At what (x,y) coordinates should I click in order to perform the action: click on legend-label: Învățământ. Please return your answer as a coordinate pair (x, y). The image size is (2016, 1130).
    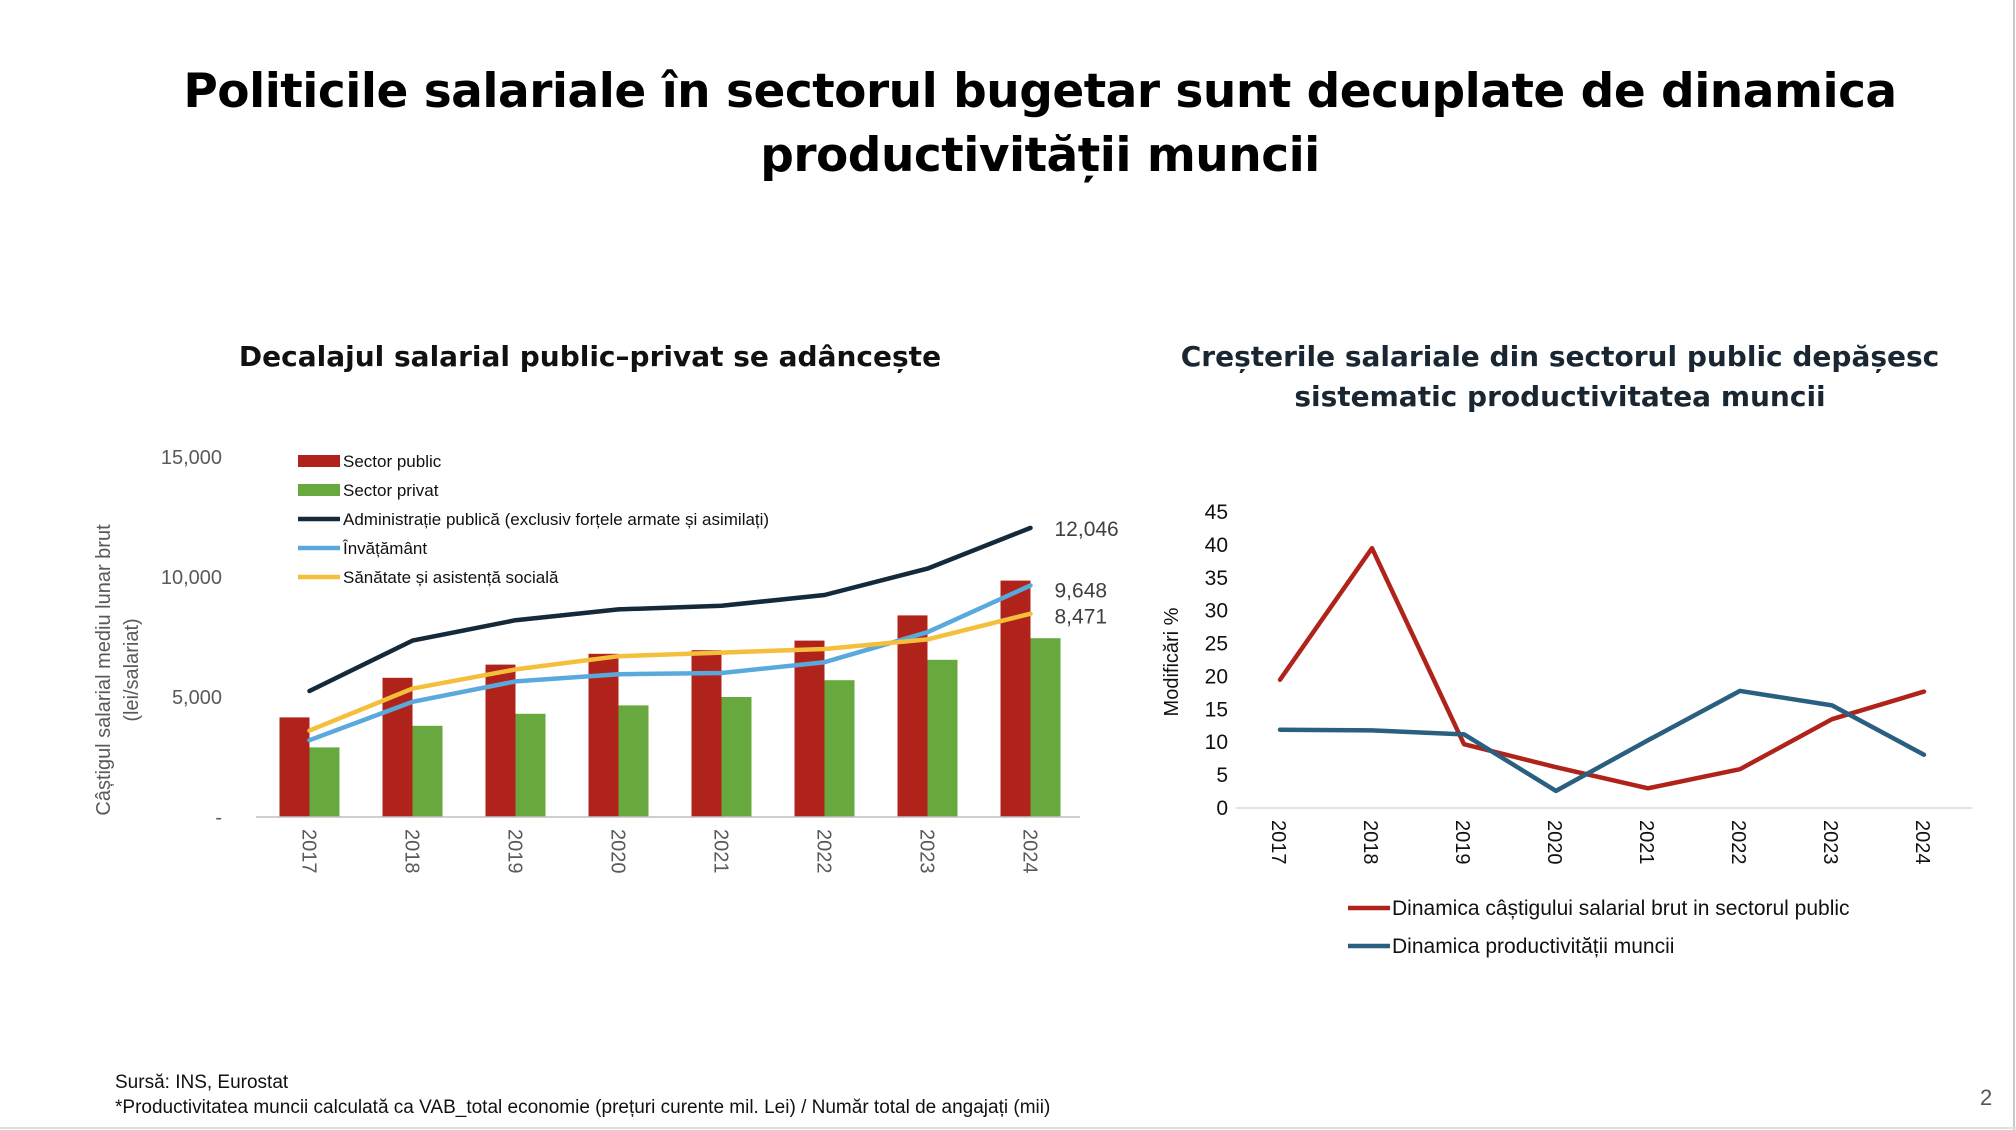
    Looking at the image, I should click on (384, 548).